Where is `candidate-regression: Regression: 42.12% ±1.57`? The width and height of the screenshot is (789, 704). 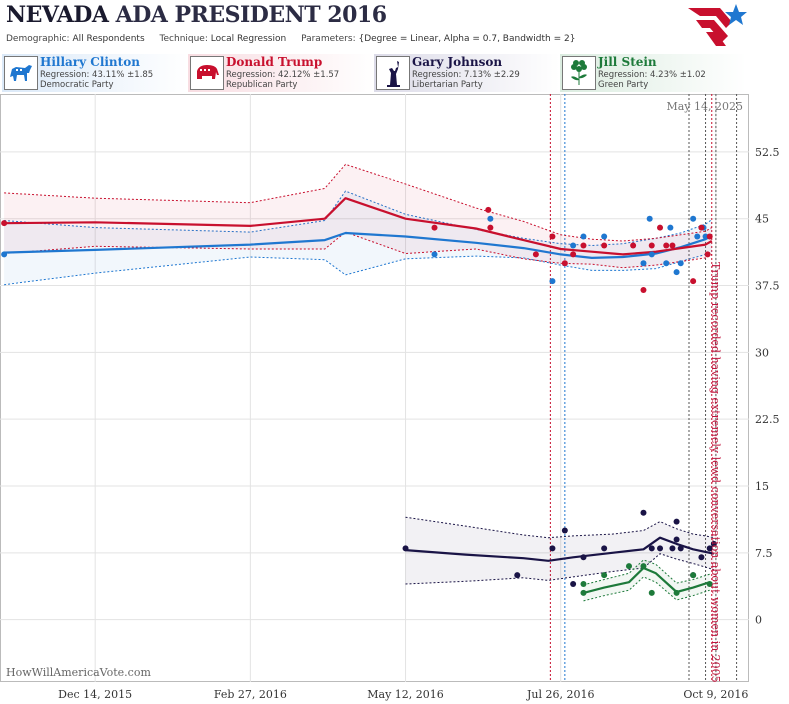
candidate-regression: Regression: 42.12% ±1.57 is located at coordinates (283, 75).